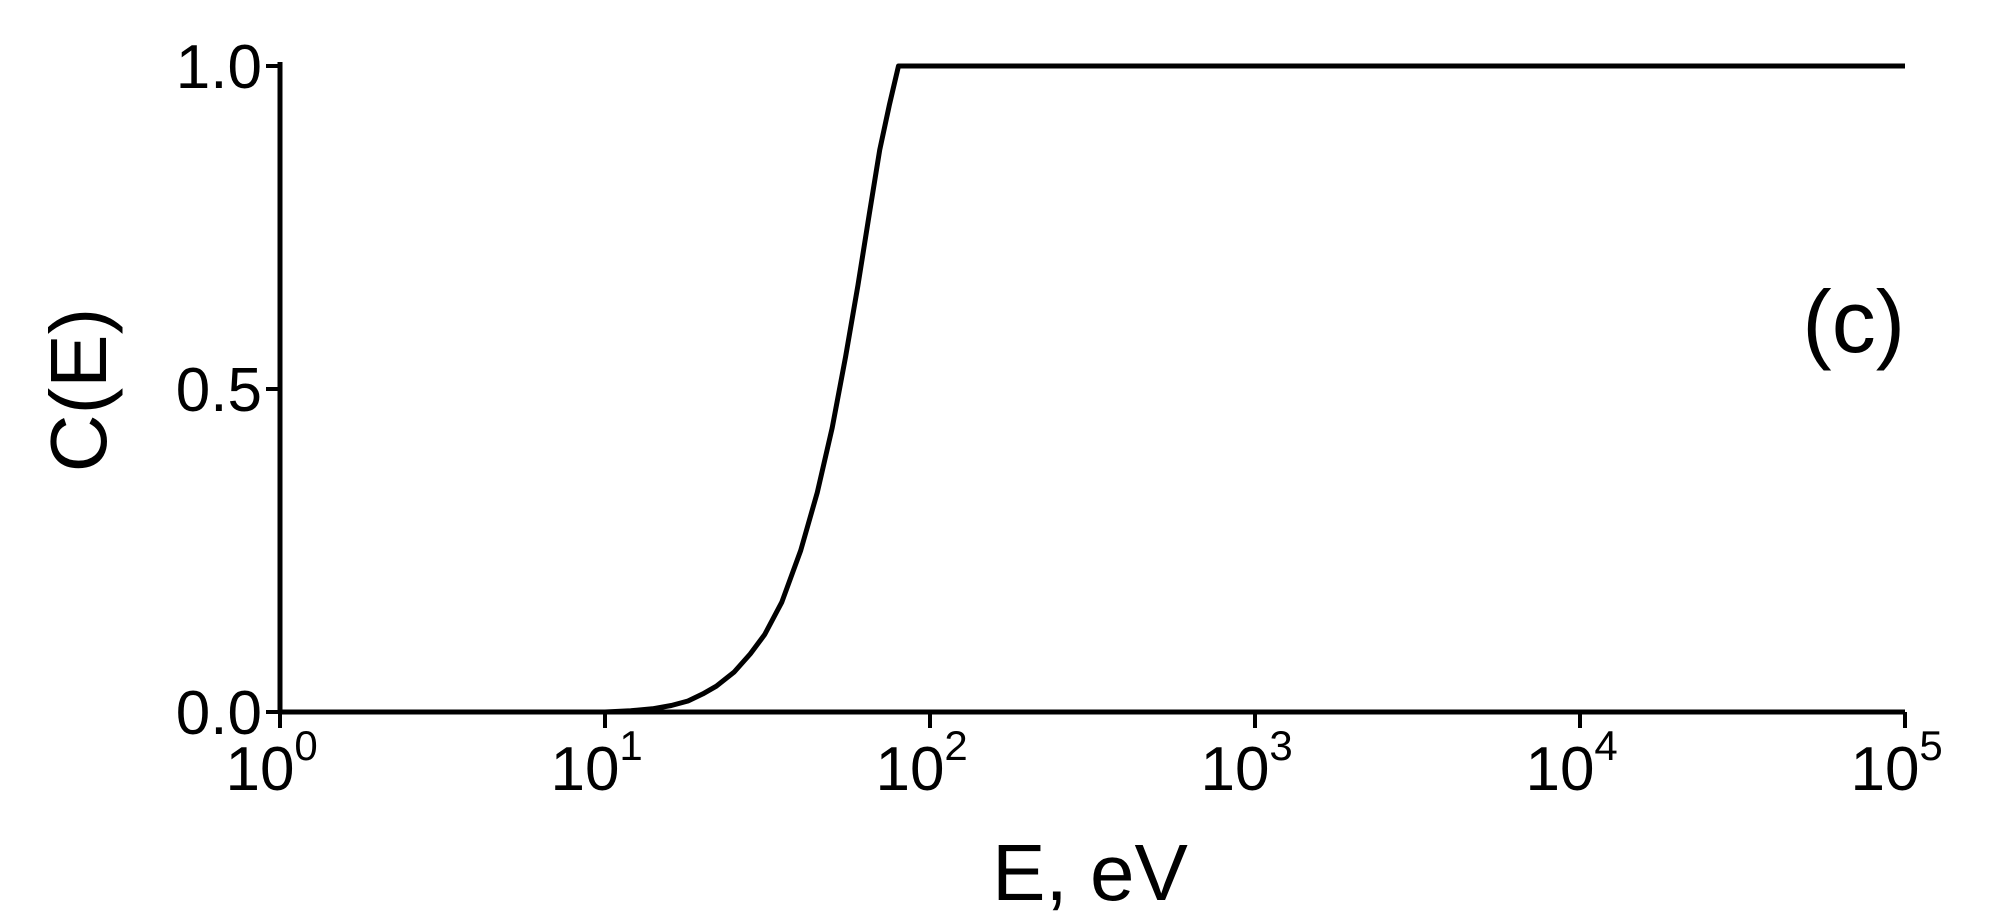 This screenshot has width=1990, height=920. Describe the element at coordinates (78, 390) in the screenshot. I see `y-axis-label: C(E)` at that location.